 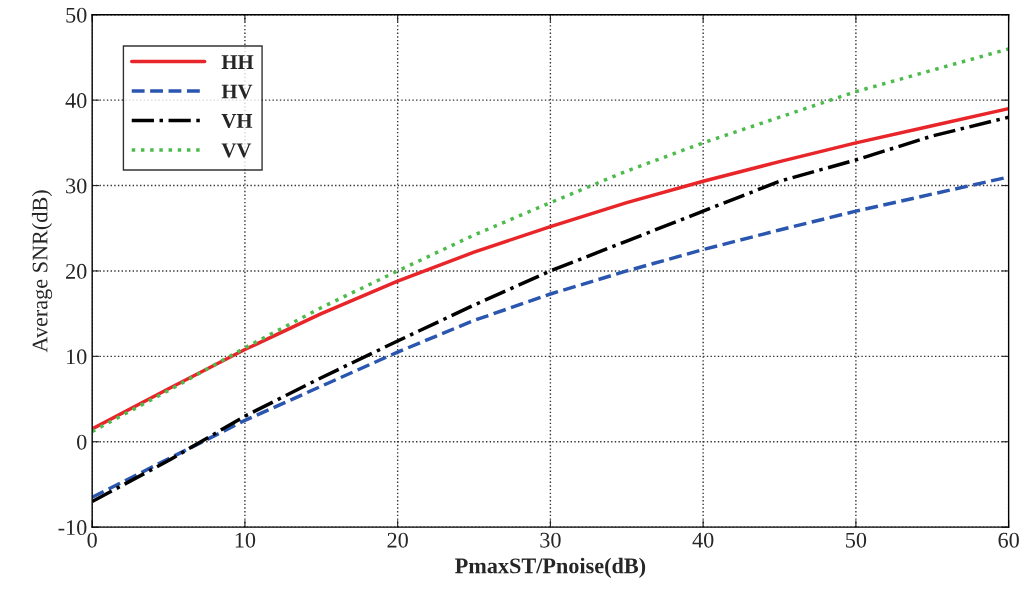 I want to click on y-tick-label: -10, so click(x=72, y=528).